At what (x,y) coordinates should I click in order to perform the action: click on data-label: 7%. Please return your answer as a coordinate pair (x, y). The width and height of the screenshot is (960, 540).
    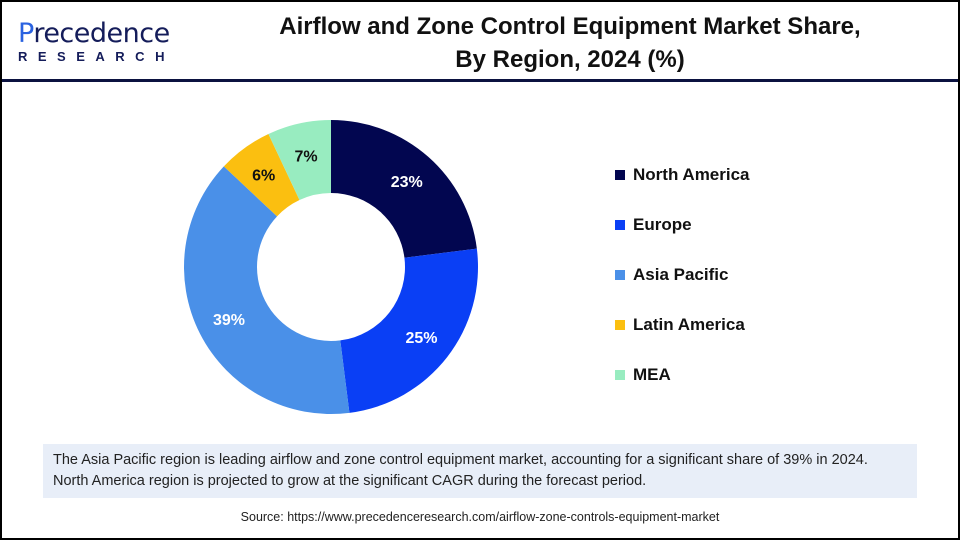
    Looking at the image, I should click on (305, 156).